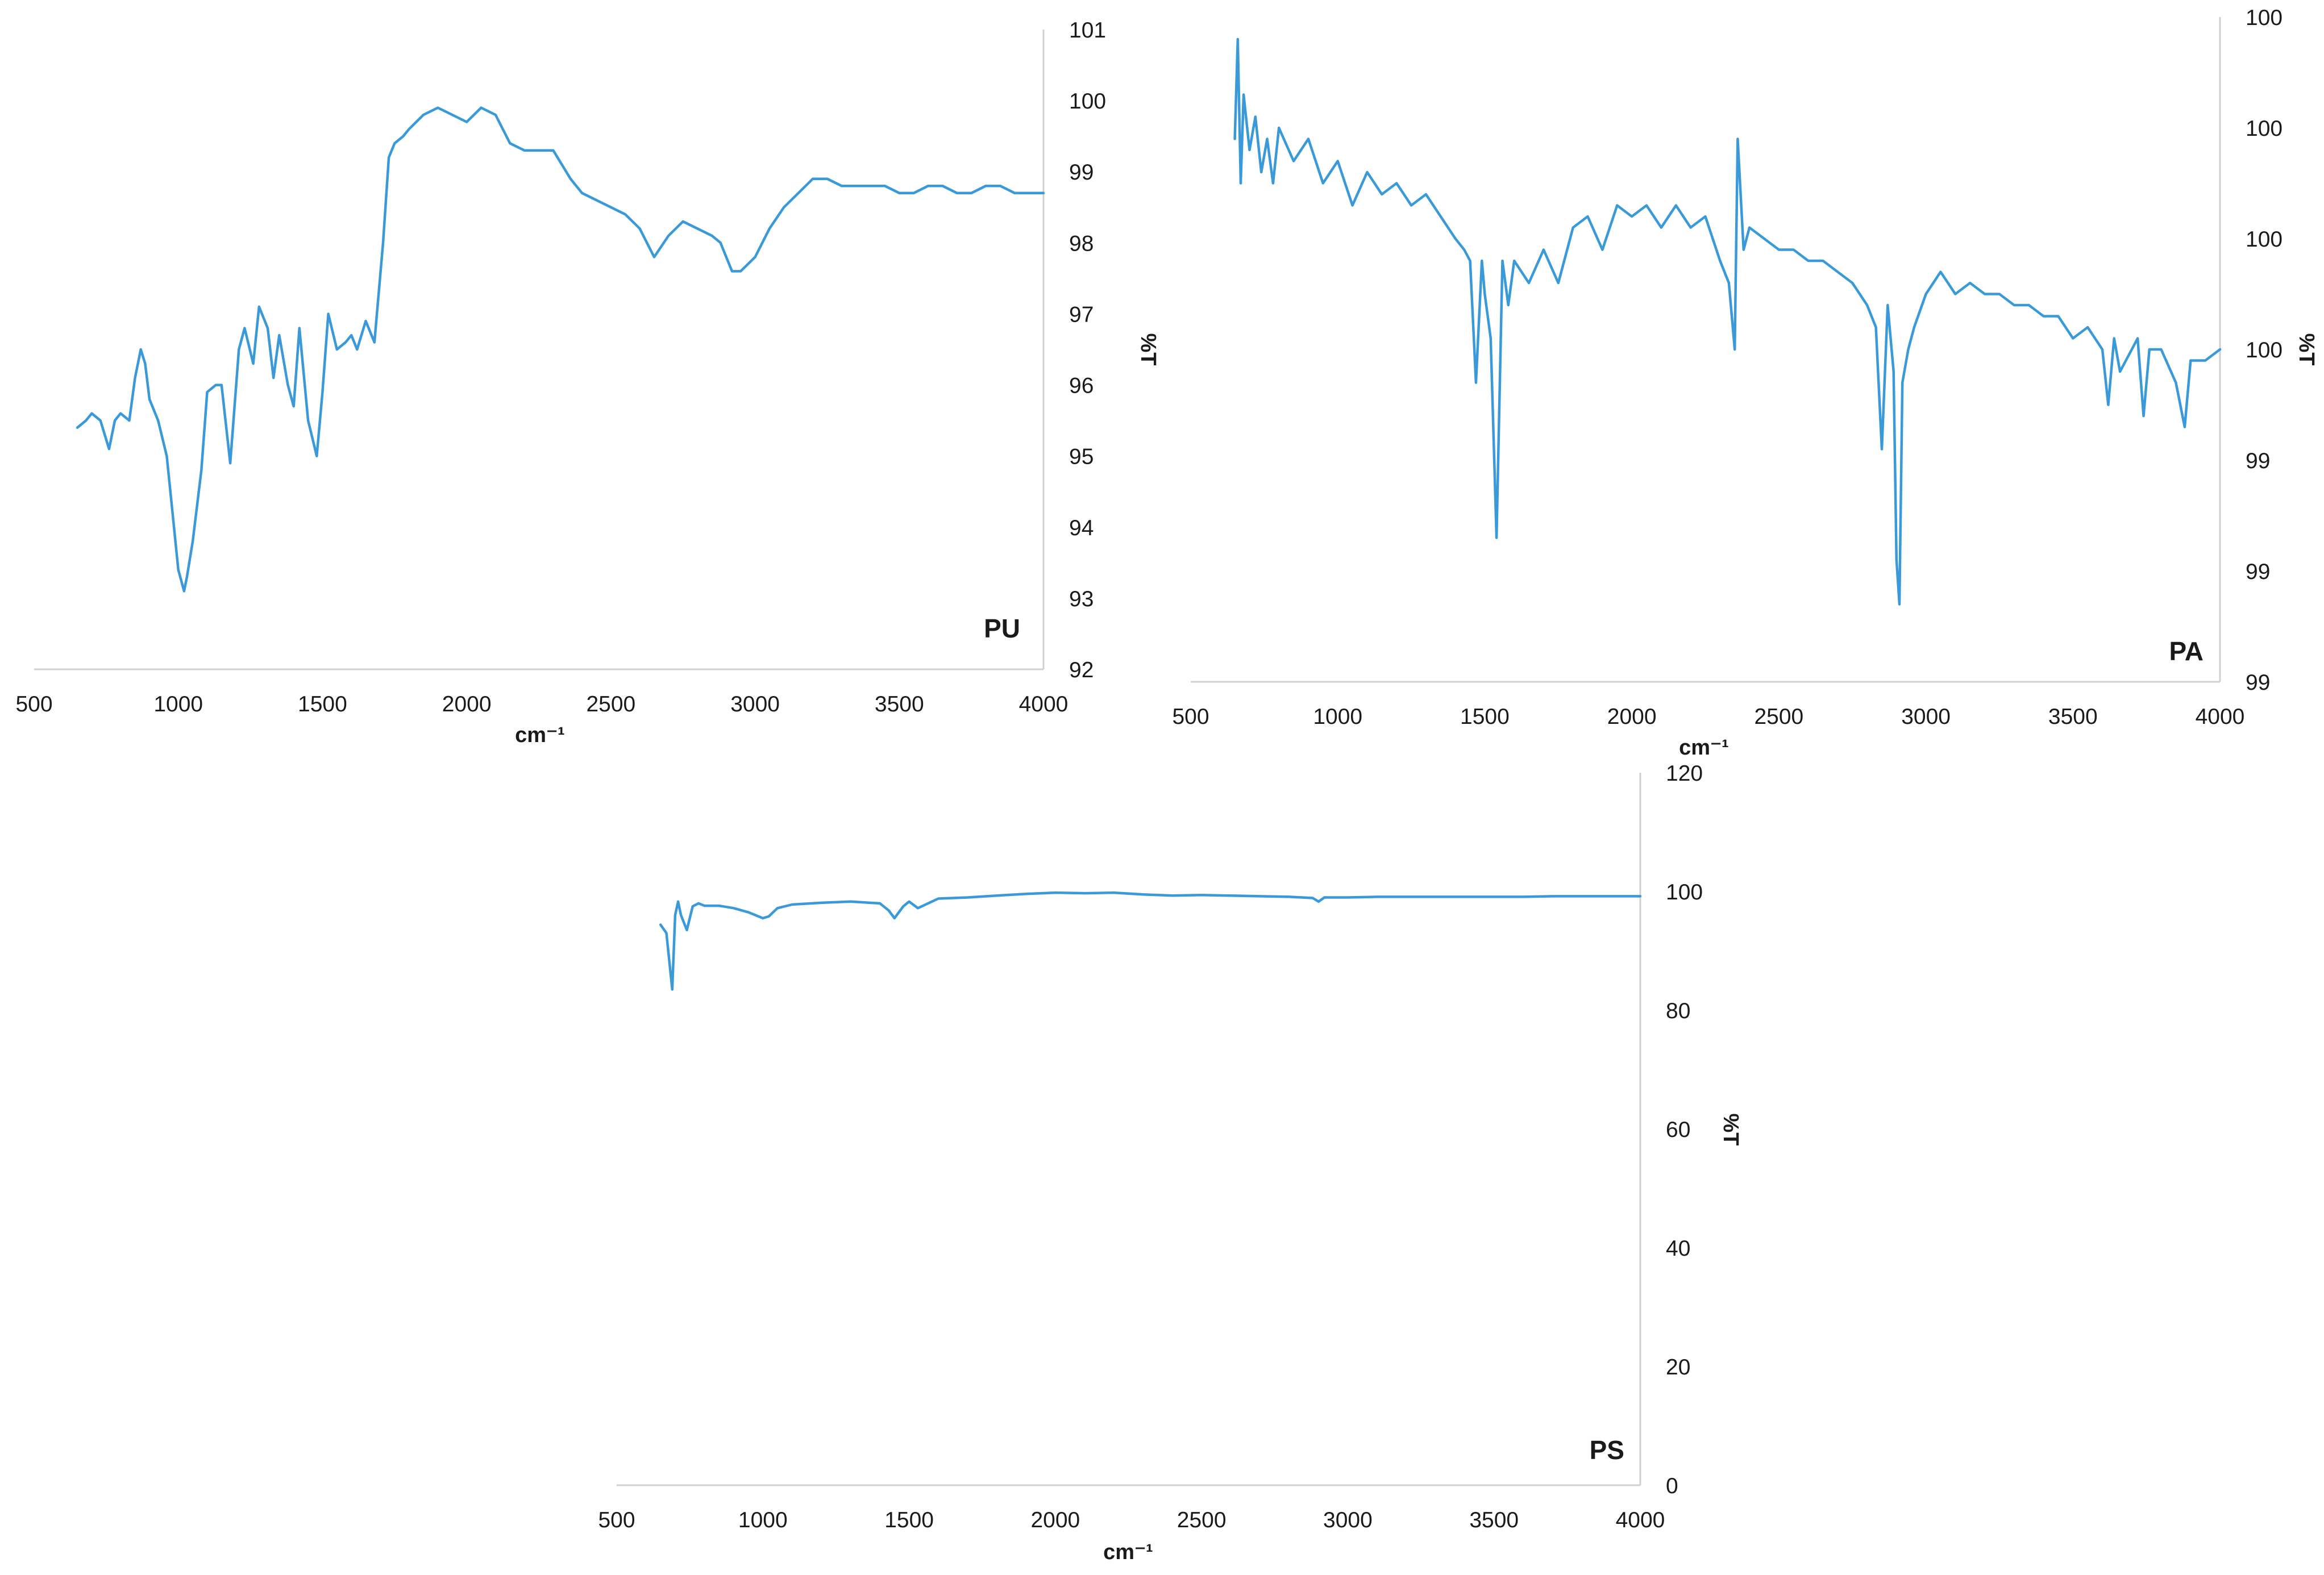 Image resolution: width=2324 pixels, height=1575 pixels. I want to click on ps-y-tick-label: 60, so click(1678, 1130).